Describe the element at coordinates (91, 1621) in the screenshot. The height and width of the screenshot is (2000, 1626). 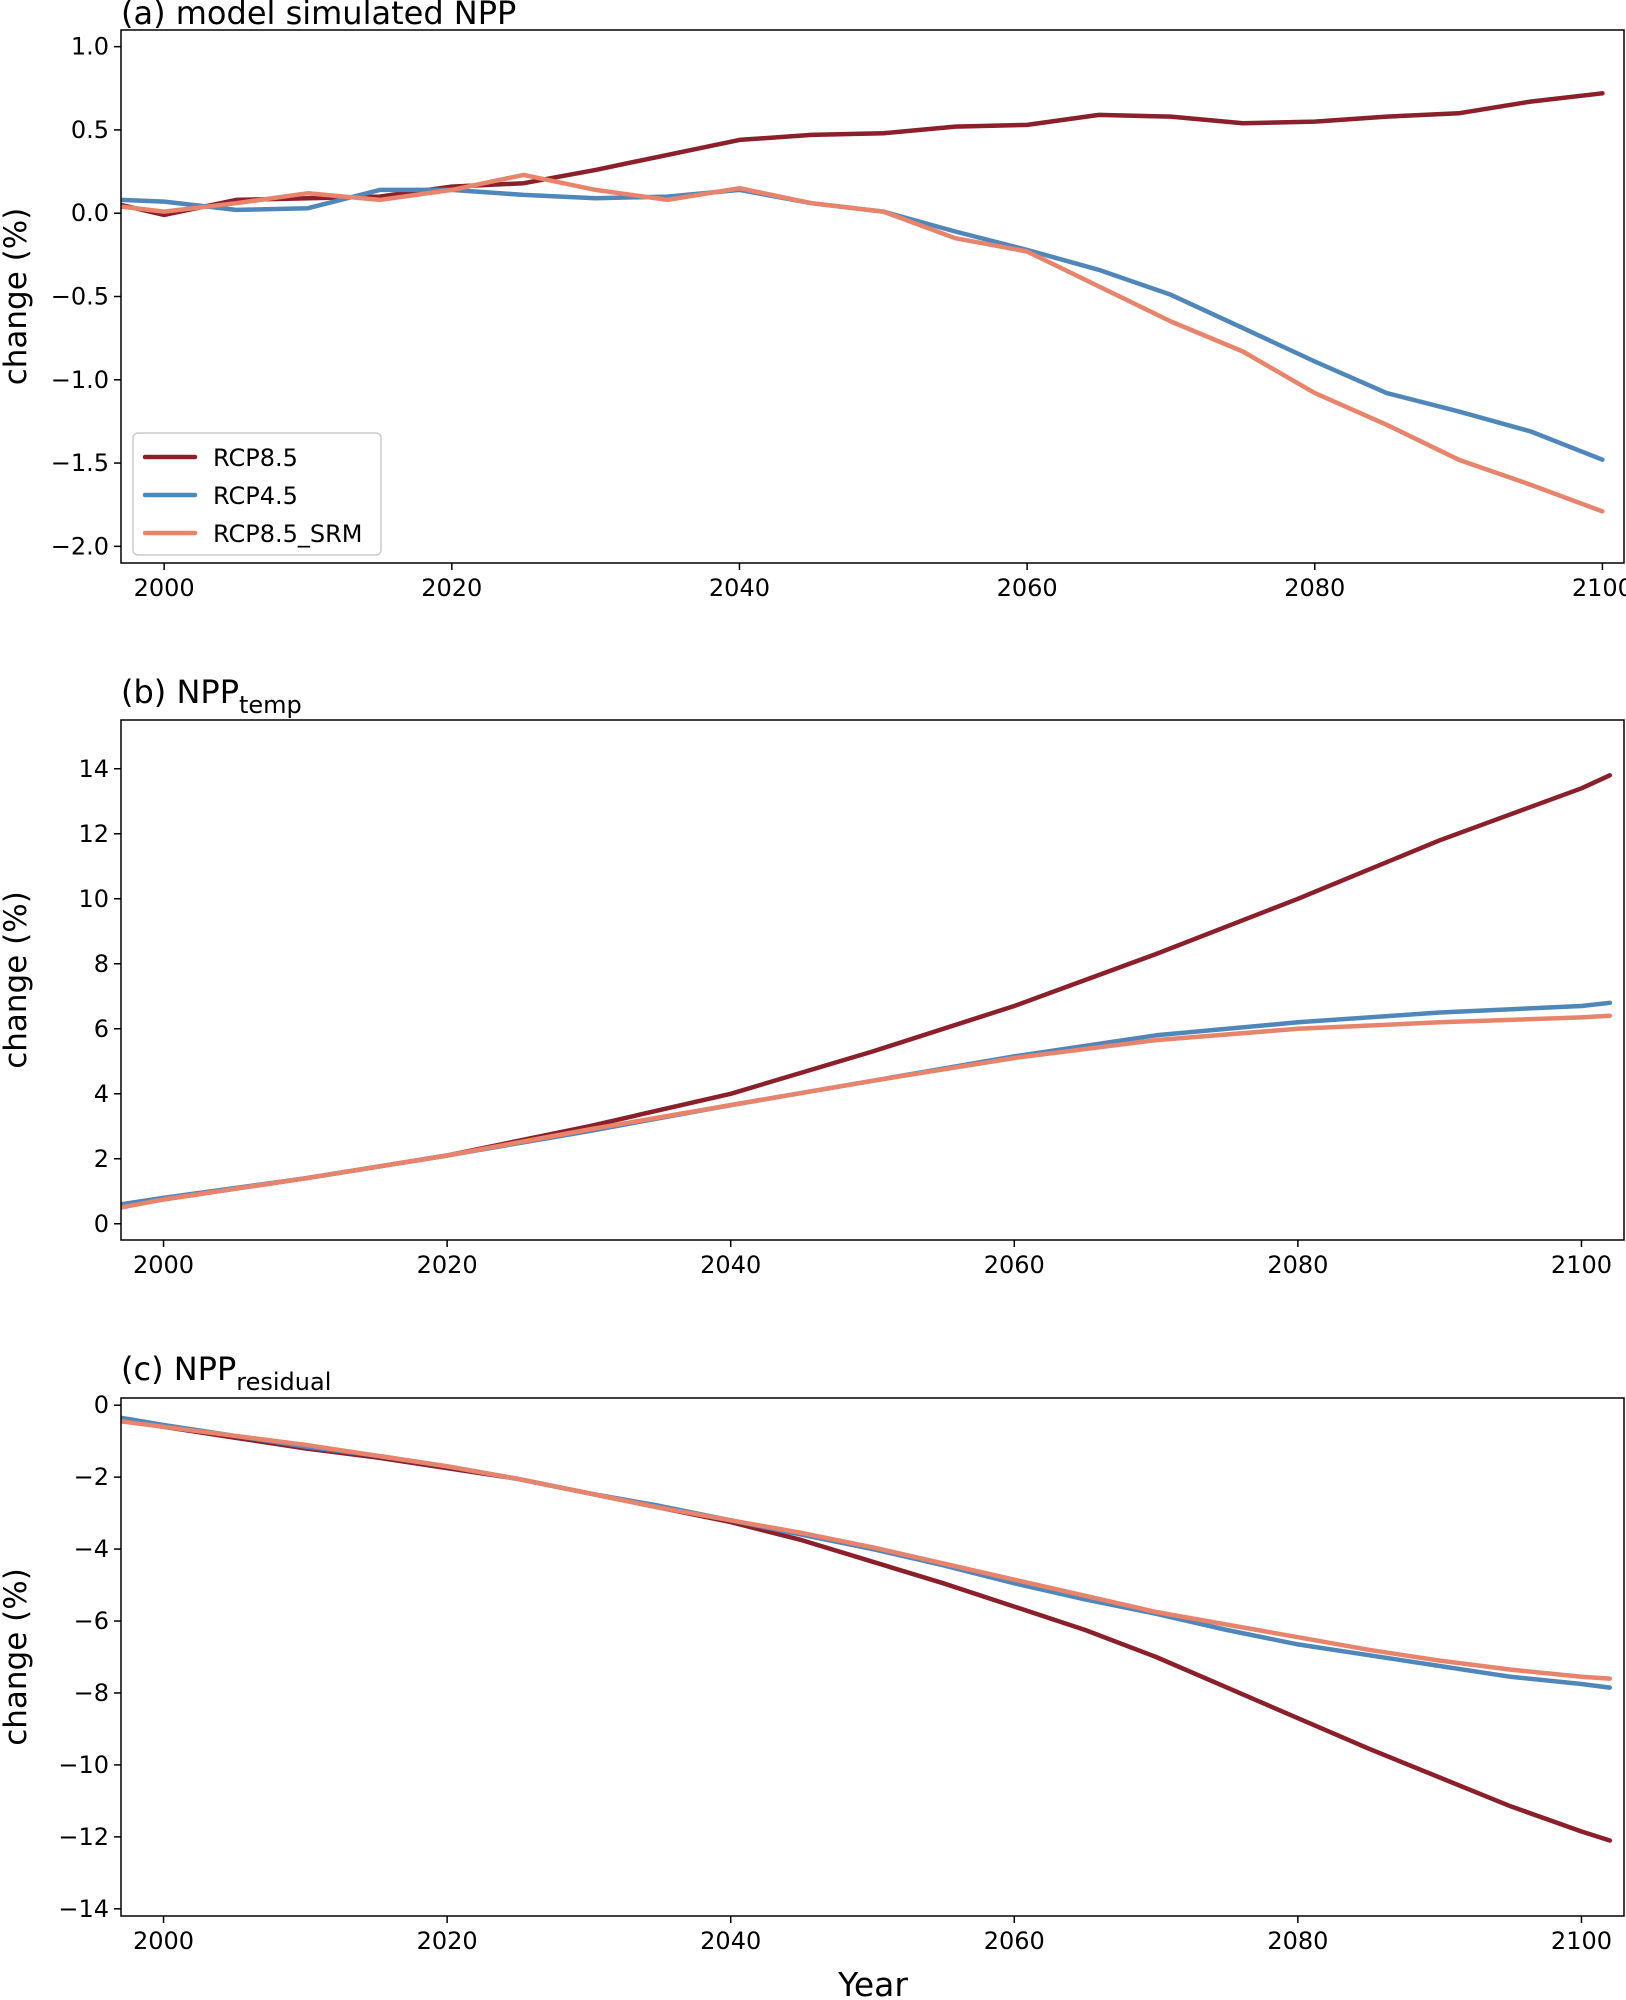
I see `panel-c-y-tick-label: −6` at that location.